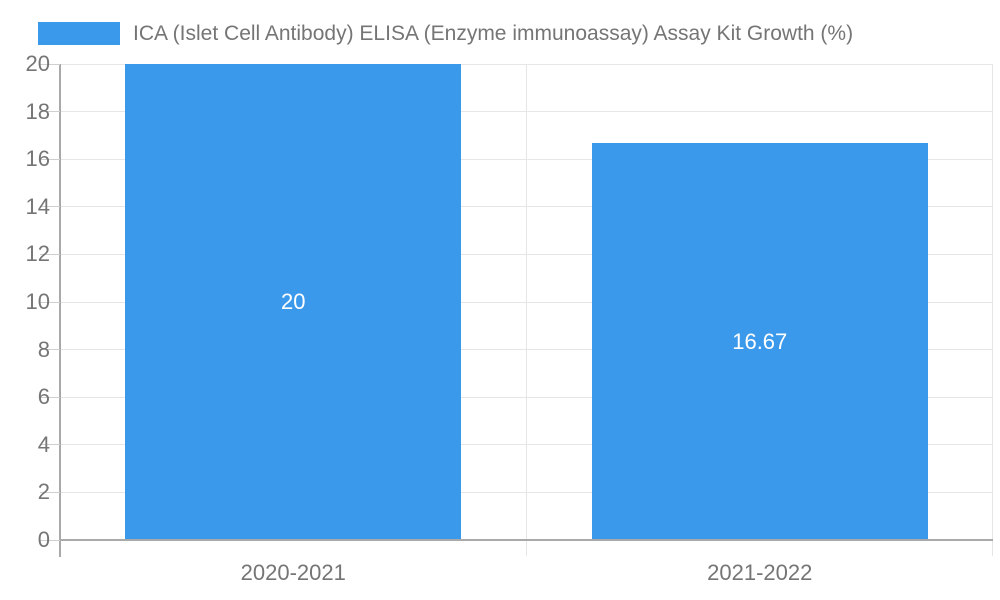 Image resolution: width=1000 pixels, height=600 pixels. What do you see at coordinates (37, 301) in the screenshot?
I see `y-axis-label: 10` at bounding box center [37, 301].